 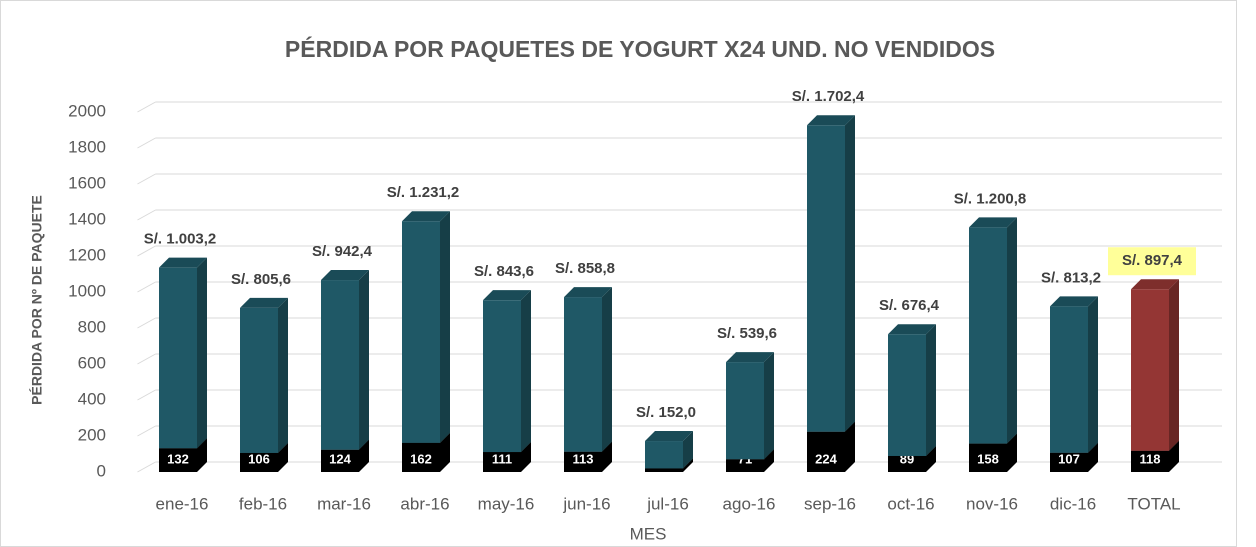 I want to click on x-tick-label: feb-16, so click(x=263, y=503).